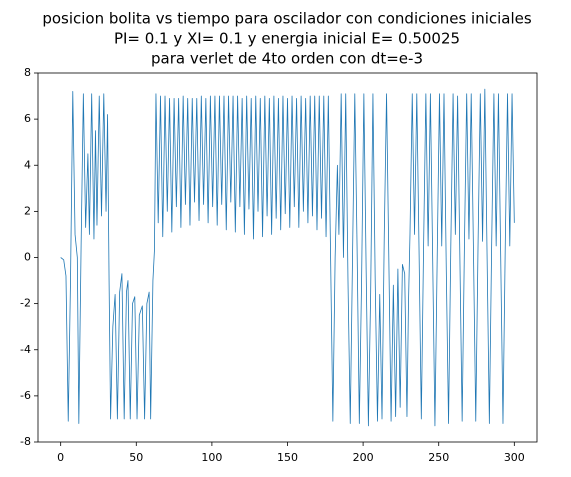 The width and height of the screenshot is (571, 477). What do you see at coordinates (27, 257) in the screenshot?
I see `y-tick-label: 0` at bounding box center [27, 257].